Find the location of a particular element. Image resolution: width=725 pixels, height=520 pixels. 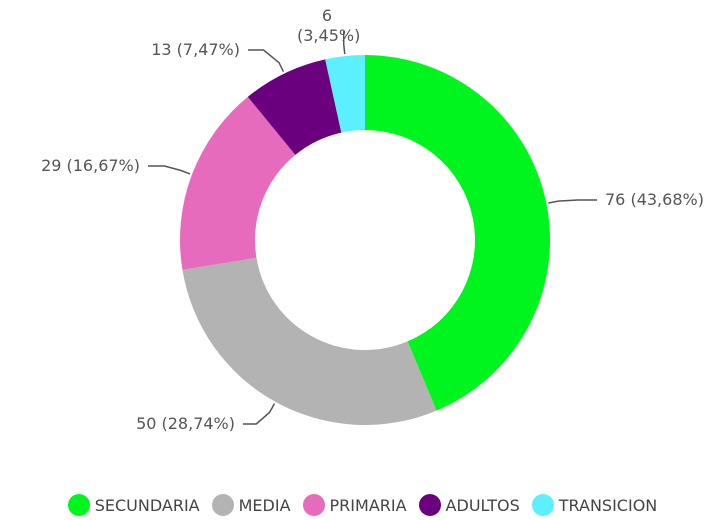

legend-label: ADULTOS is located at coordinates (482, 505).